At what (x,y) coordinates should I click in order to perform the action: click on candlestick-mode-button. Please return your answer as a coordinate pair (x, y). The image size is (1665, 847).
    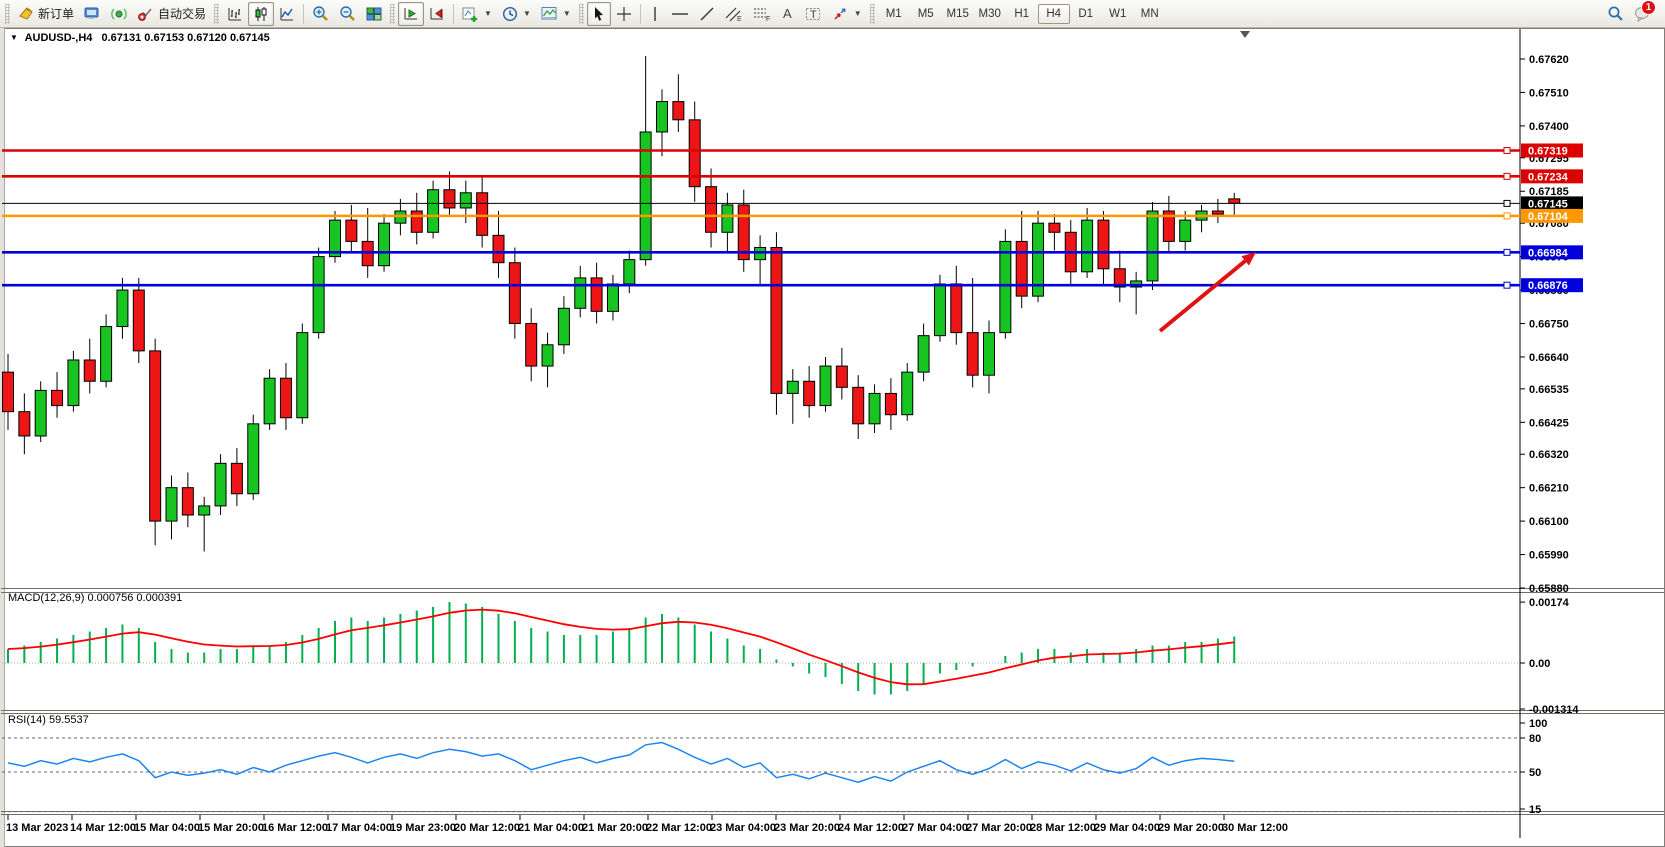
    Looking at the image, I should click on (261, 13).